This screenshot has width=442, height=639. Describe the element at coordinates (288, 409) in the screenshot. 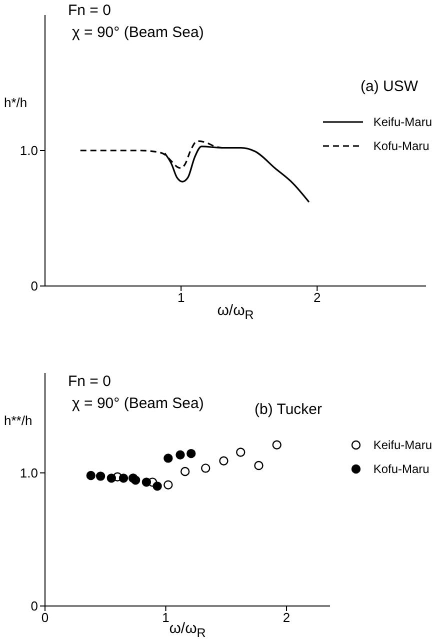

I see `text: (b) Tucker` at that location.